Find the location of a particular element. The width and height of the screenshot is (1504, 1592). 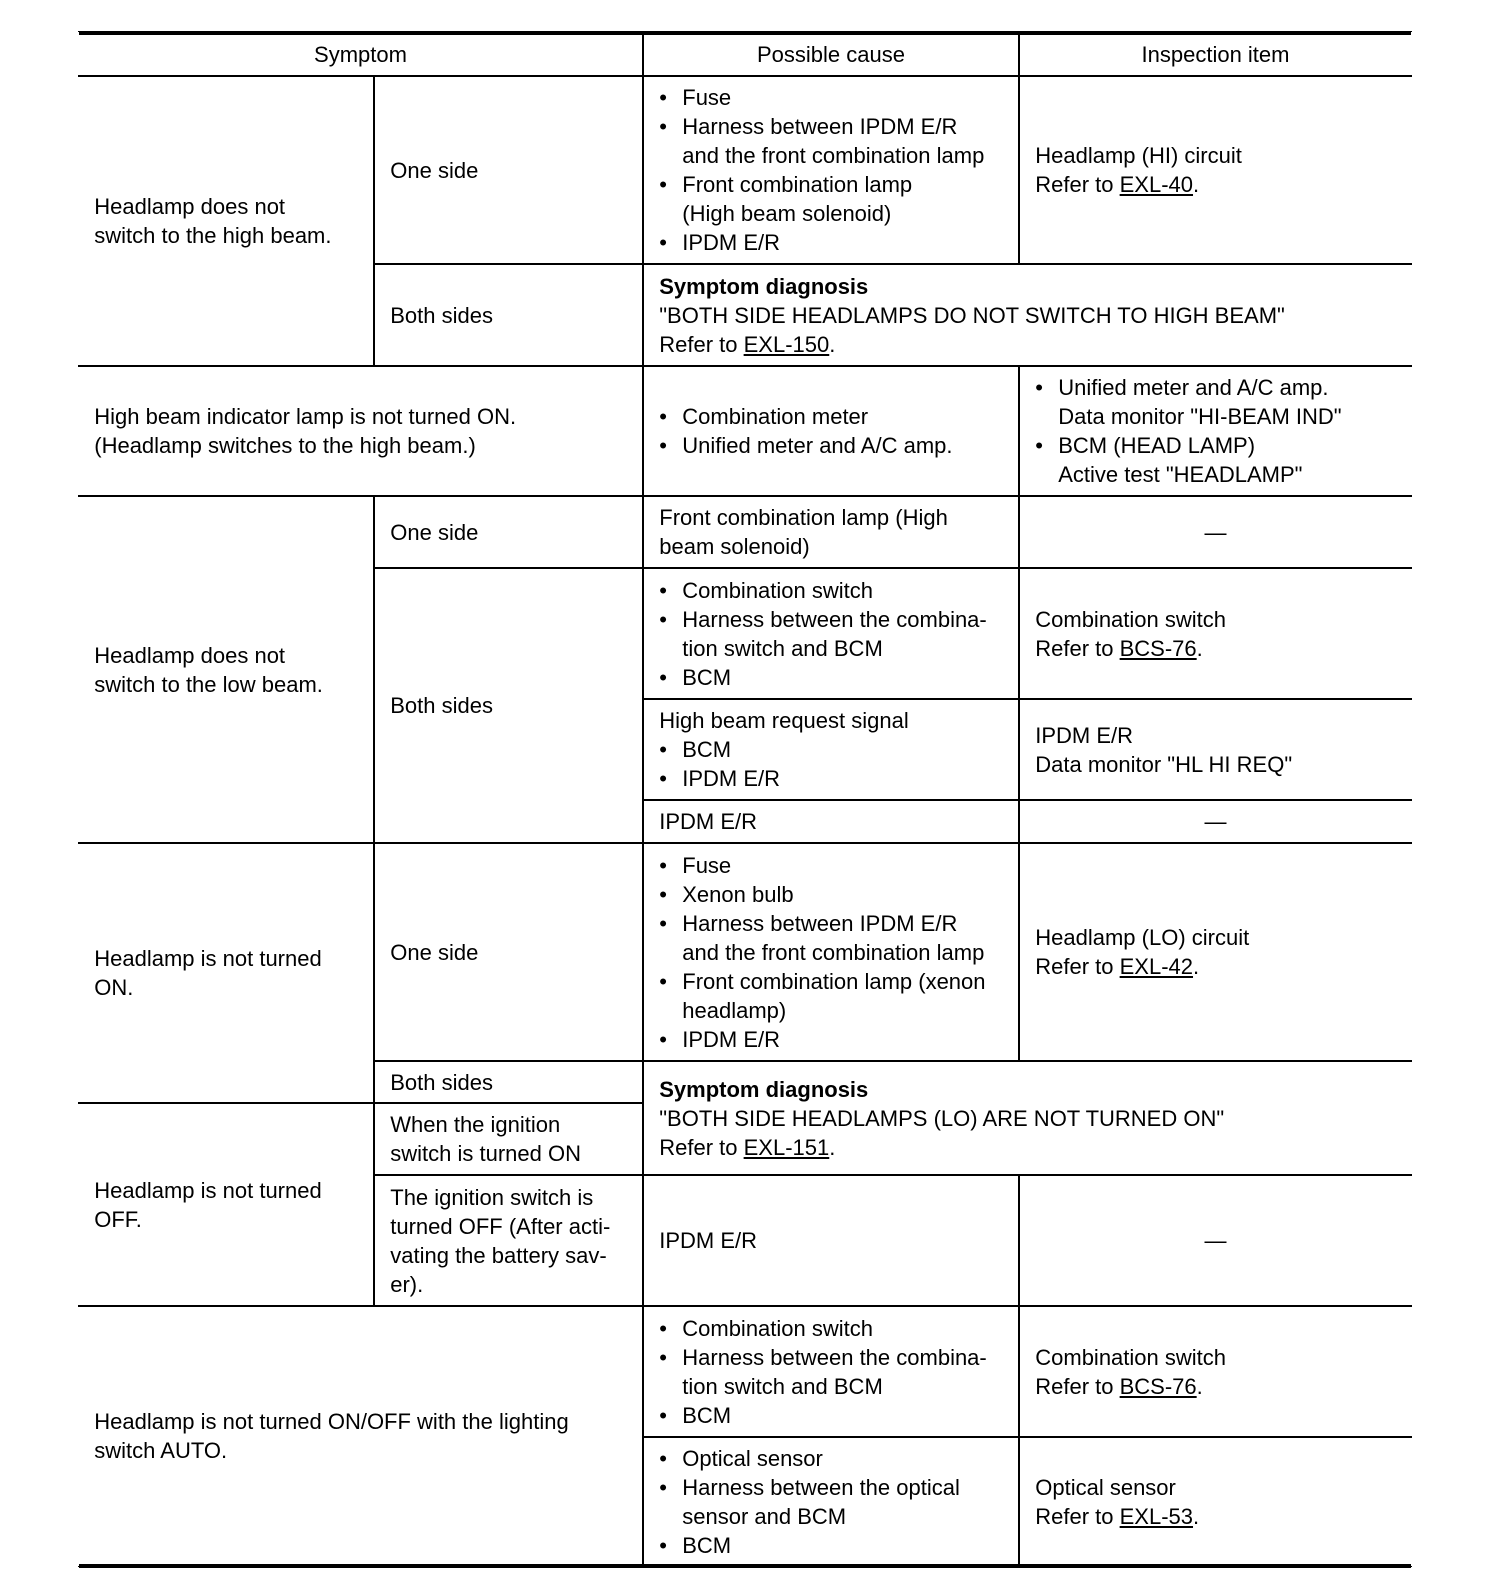

reference: Refer to EXL-150. is located at coordinates (1030, 344).